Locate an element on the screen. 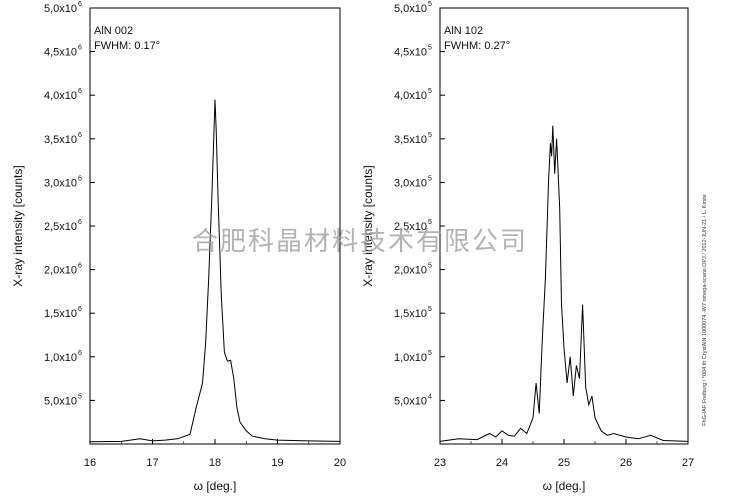 The image size is (736, 500). x-tick-label: 19 is located at coordinates (277, 463).